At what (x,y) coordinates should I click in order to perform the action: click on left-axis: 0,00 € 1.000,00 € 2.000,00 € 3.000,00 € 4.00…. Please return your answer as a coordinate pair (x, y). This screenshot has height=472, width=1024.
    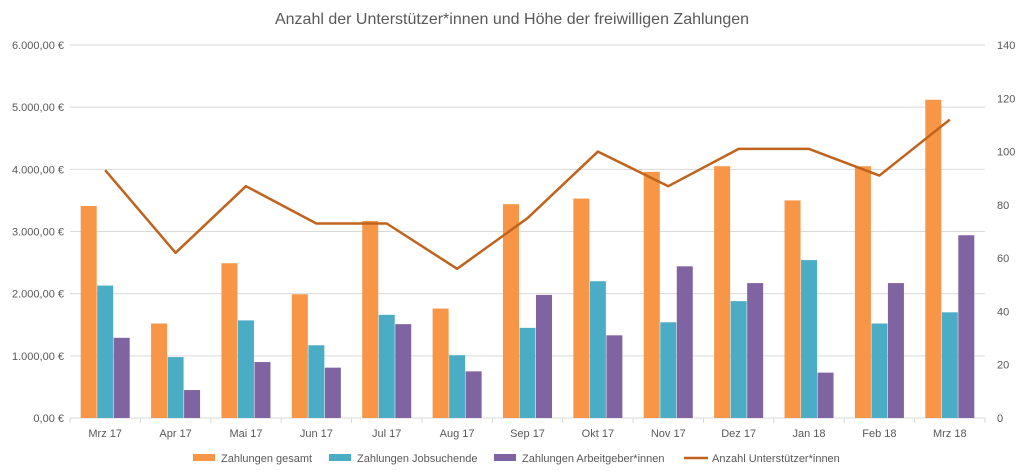
    Looking at the image, I should click on (38, 232).